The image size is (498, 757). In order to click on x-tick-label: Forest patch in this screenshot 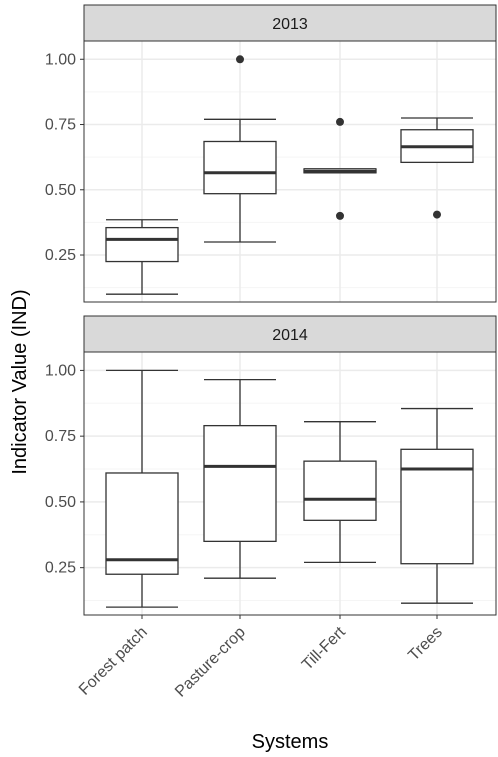, I will do `click(113, 661)`.